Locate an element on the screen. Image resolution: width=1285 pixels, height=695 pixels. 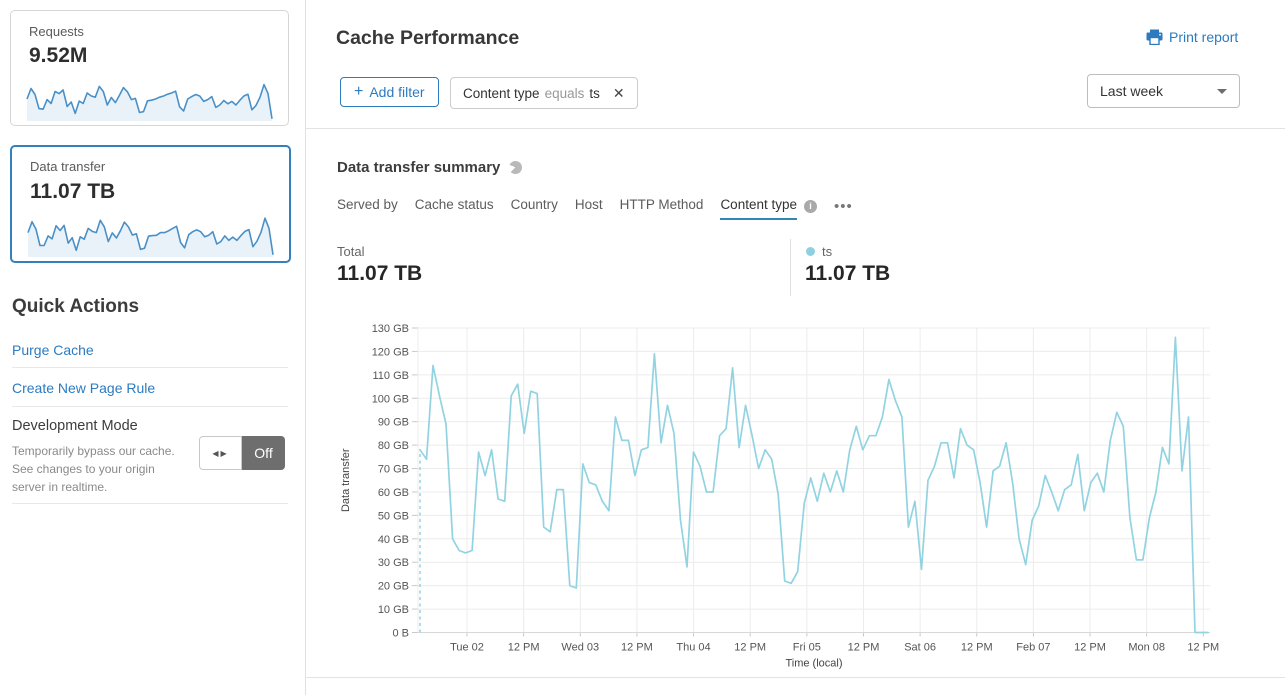
svg-text: 90 GB is located at coordinates (393, 423).